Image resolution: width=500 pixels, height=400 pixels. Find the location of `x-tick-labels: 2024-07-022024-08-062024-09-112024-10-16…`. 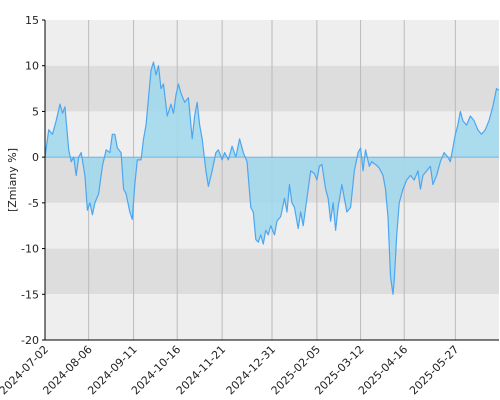

x-tick-labels: 2024-07-022024-08-062024-09-112024-10-16… is located at coordinates (230, 370).